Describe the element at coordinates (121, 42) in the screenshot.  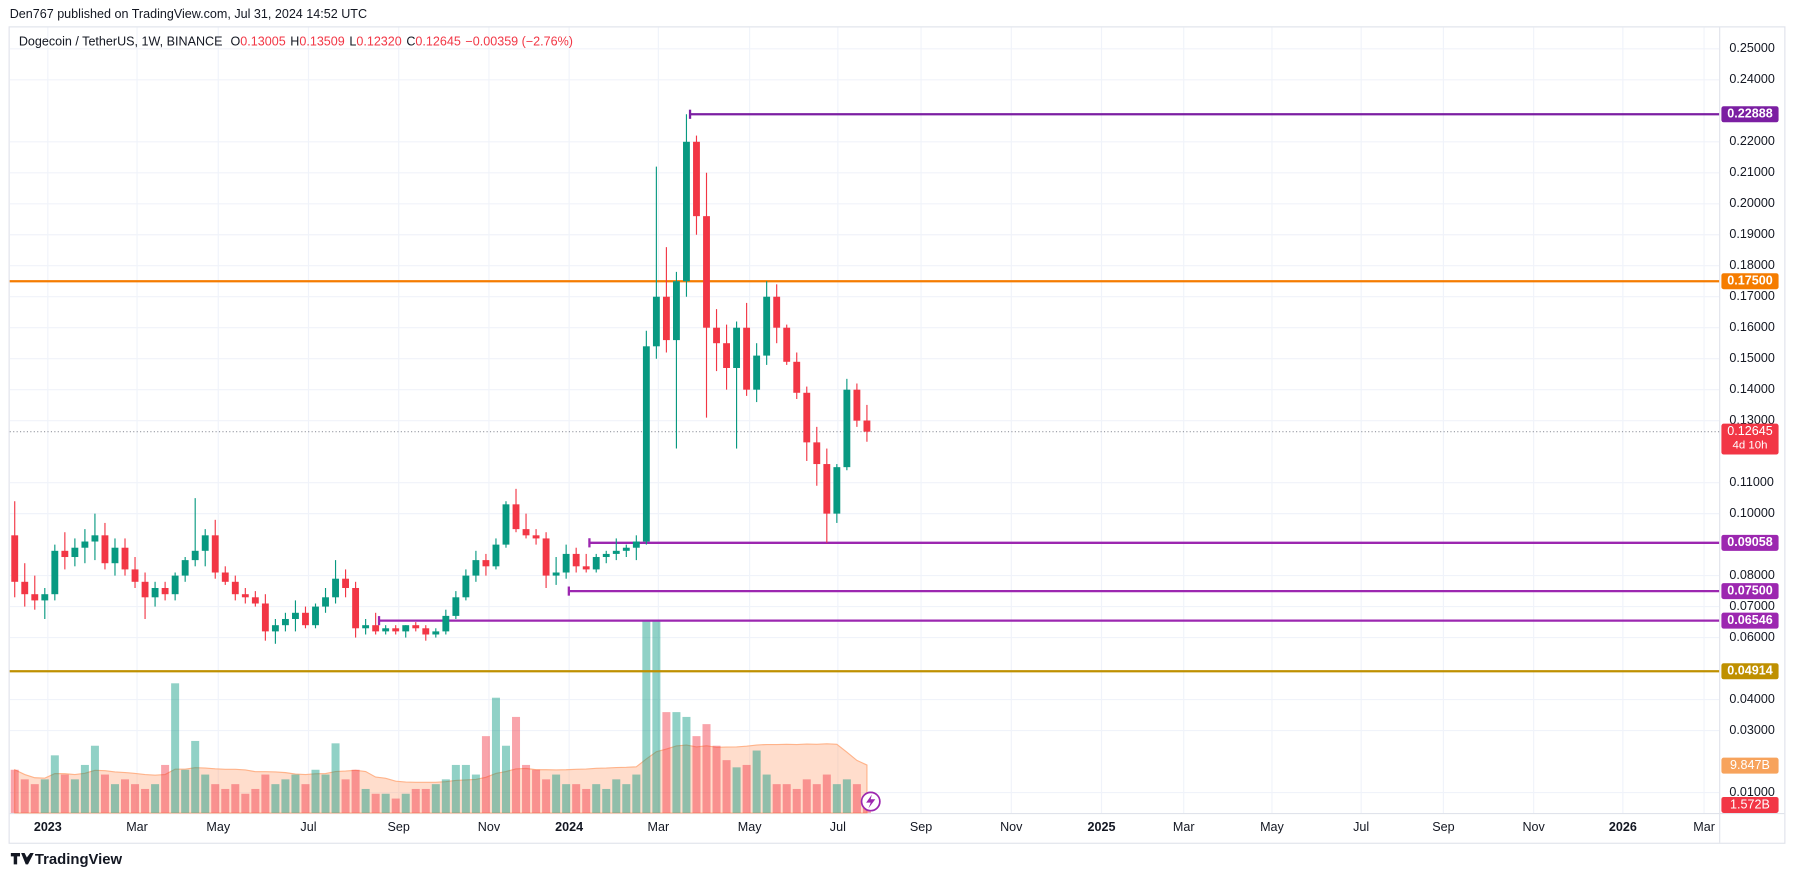
I see `legend-symbol: Dogecoin / TetherUS, 1W, BINANCE` at that location.